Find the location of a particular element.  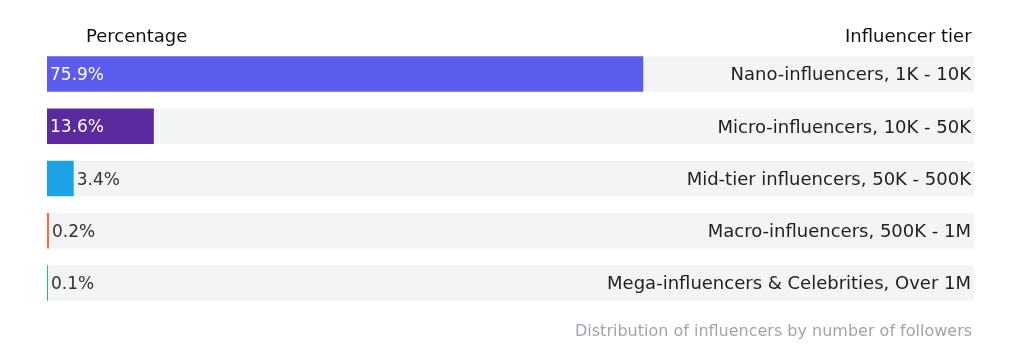

data-label: 13.6% is located at coordinates (77, 126).